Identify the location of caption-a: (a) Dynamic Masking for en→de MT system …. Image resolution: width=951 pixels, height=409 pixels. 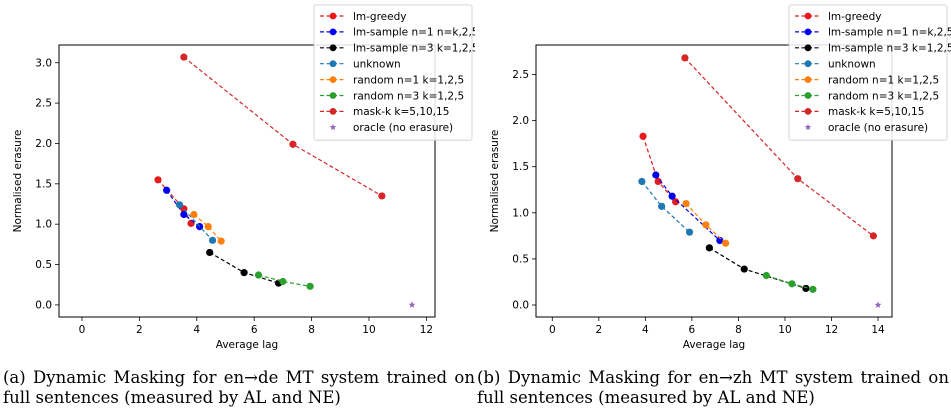
(239, 387).